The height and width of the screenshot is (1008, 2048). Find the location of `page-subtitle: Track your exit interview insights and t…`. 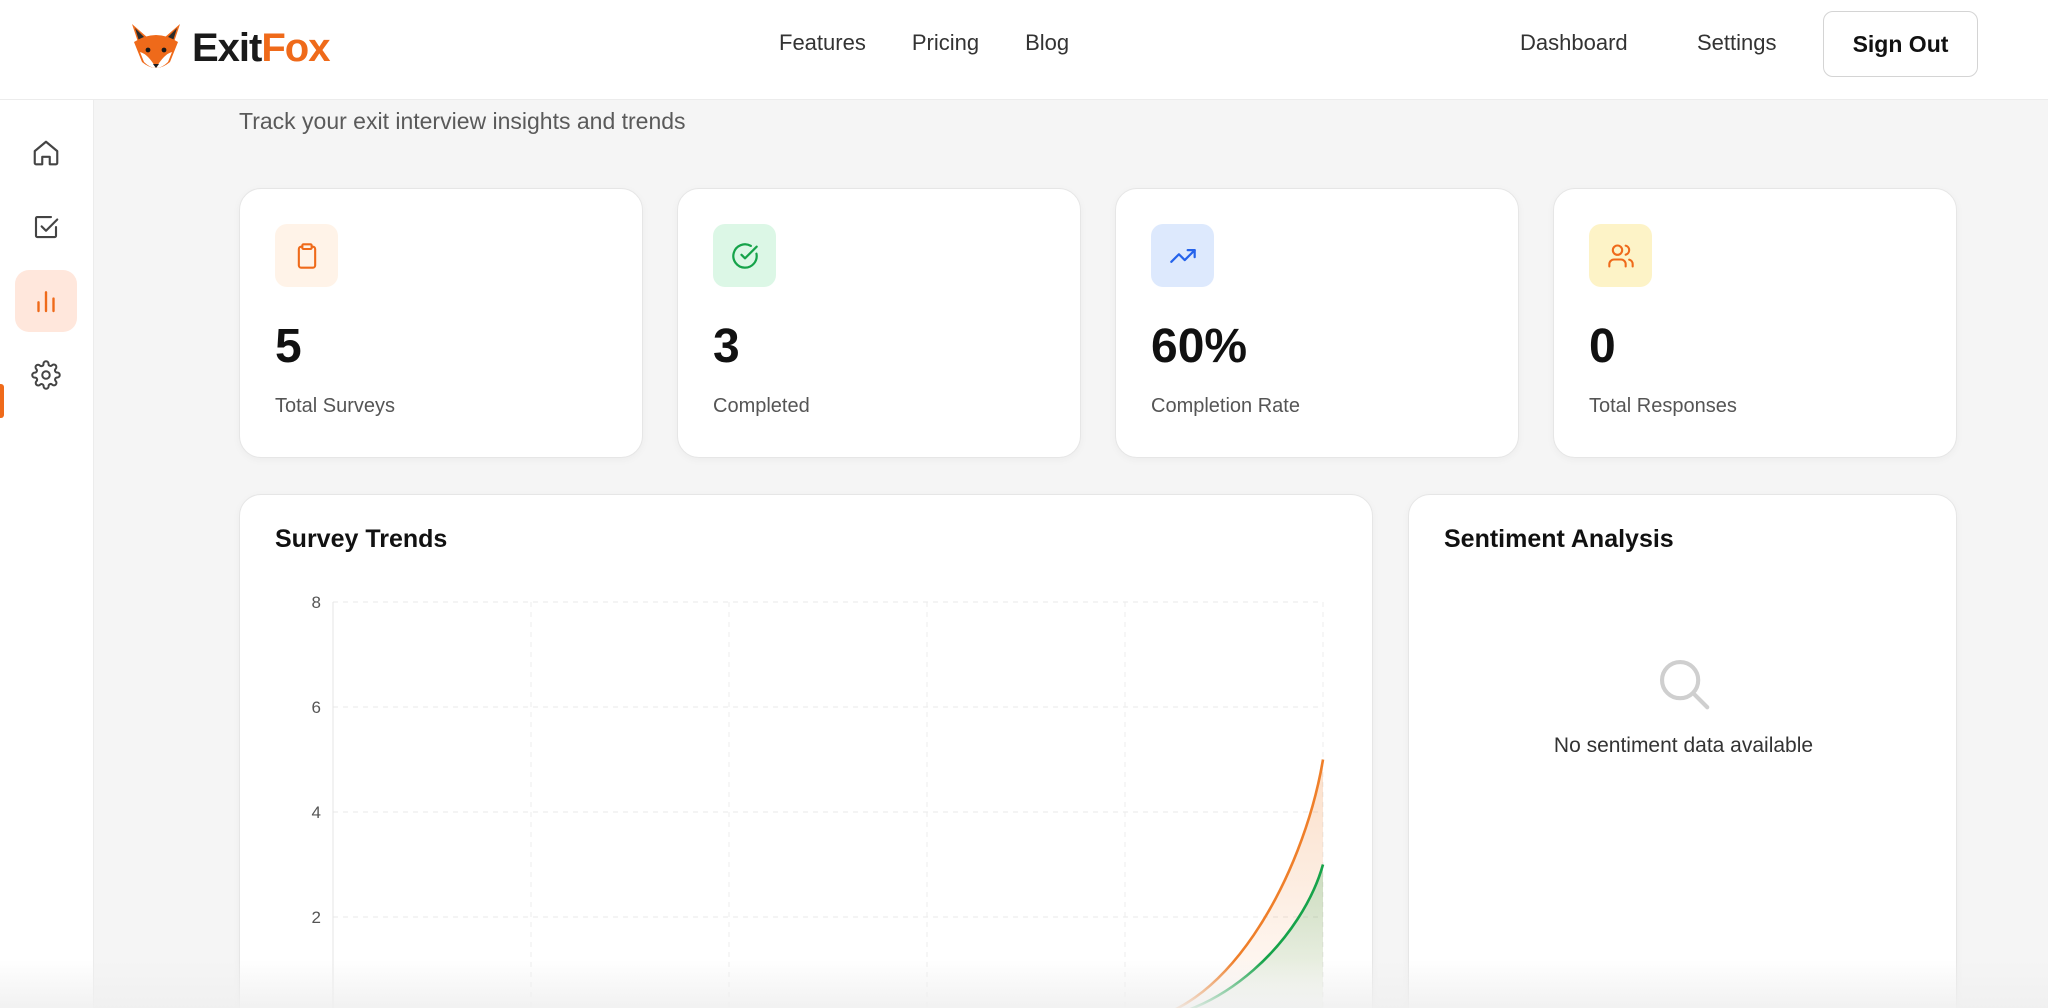

page-subtitle: Track your exit interview insights and t… is located at coordinates (462, 121).